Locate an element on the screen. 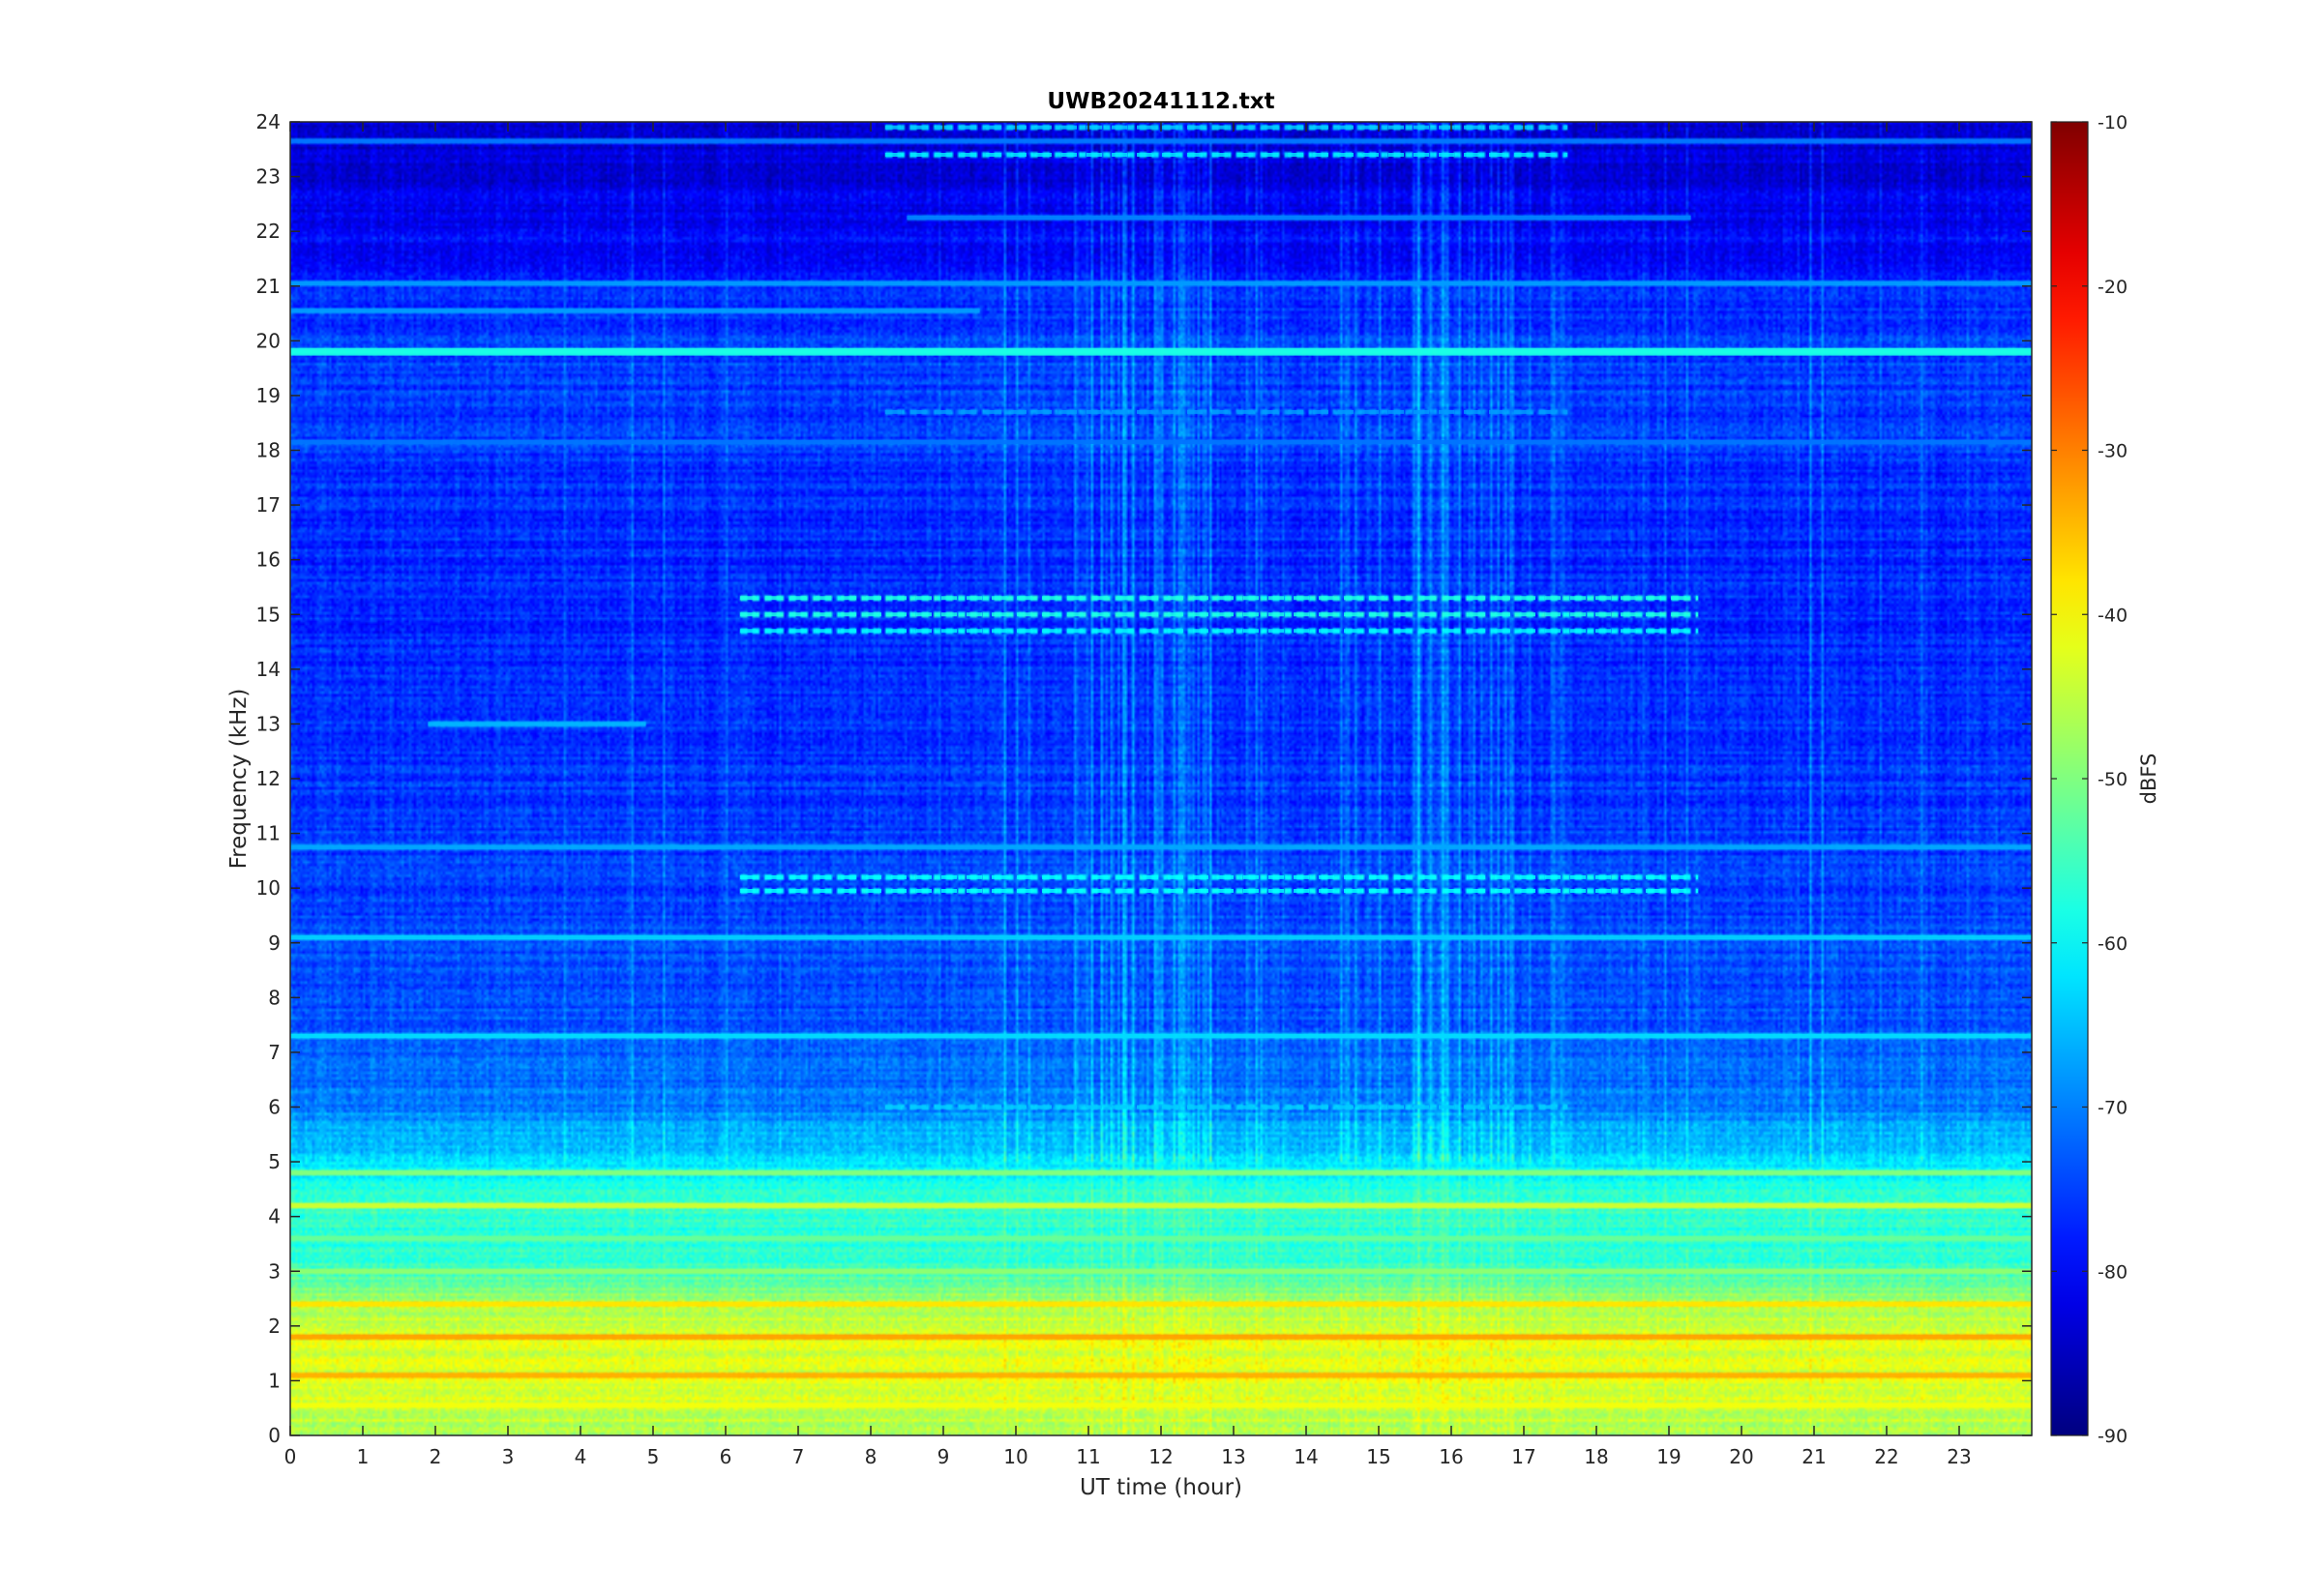 The width and height of the screenshot is (2322, 1596). colorbar-tick-label: -70 is located at coordinates (2113, 1108).